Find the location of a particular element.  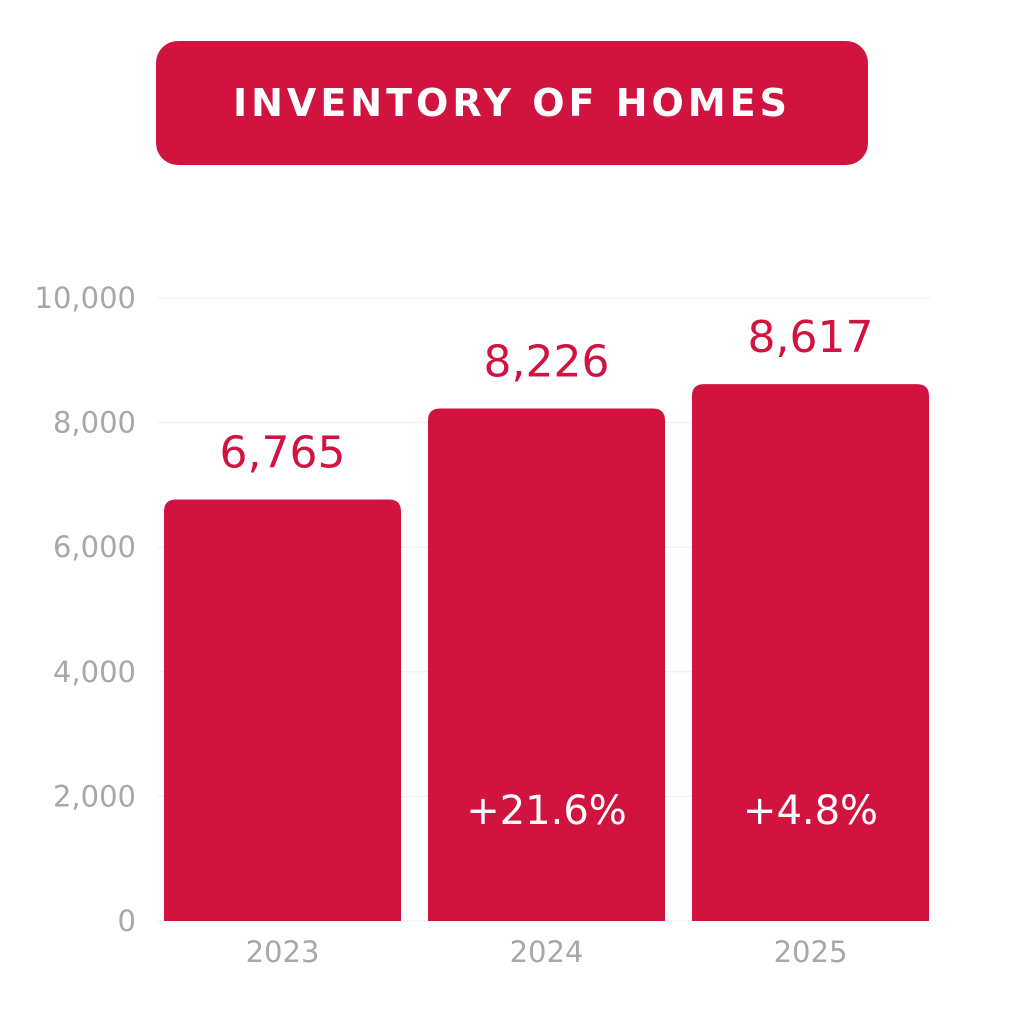

y-tick-label: 4,000 is located at coordinates (94, 672).